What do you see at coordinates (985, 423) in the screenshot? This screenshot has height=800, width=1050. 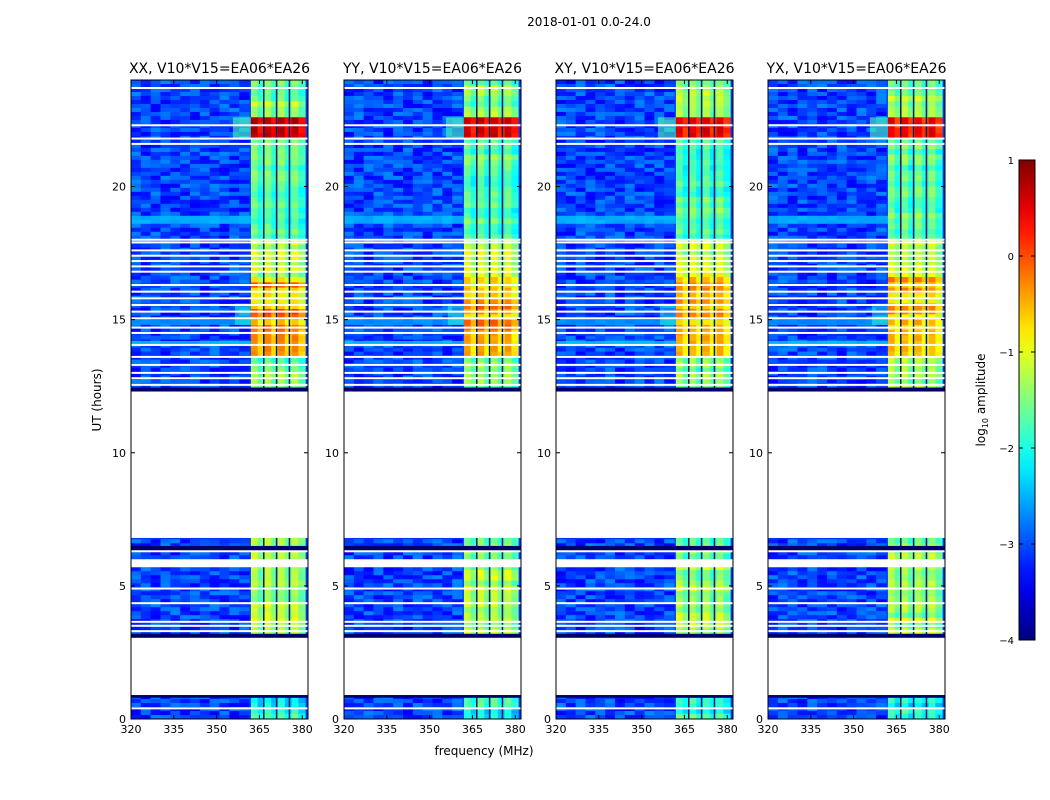 I see `colorbar-label-sub: 10` at bounding box center [985, 423].